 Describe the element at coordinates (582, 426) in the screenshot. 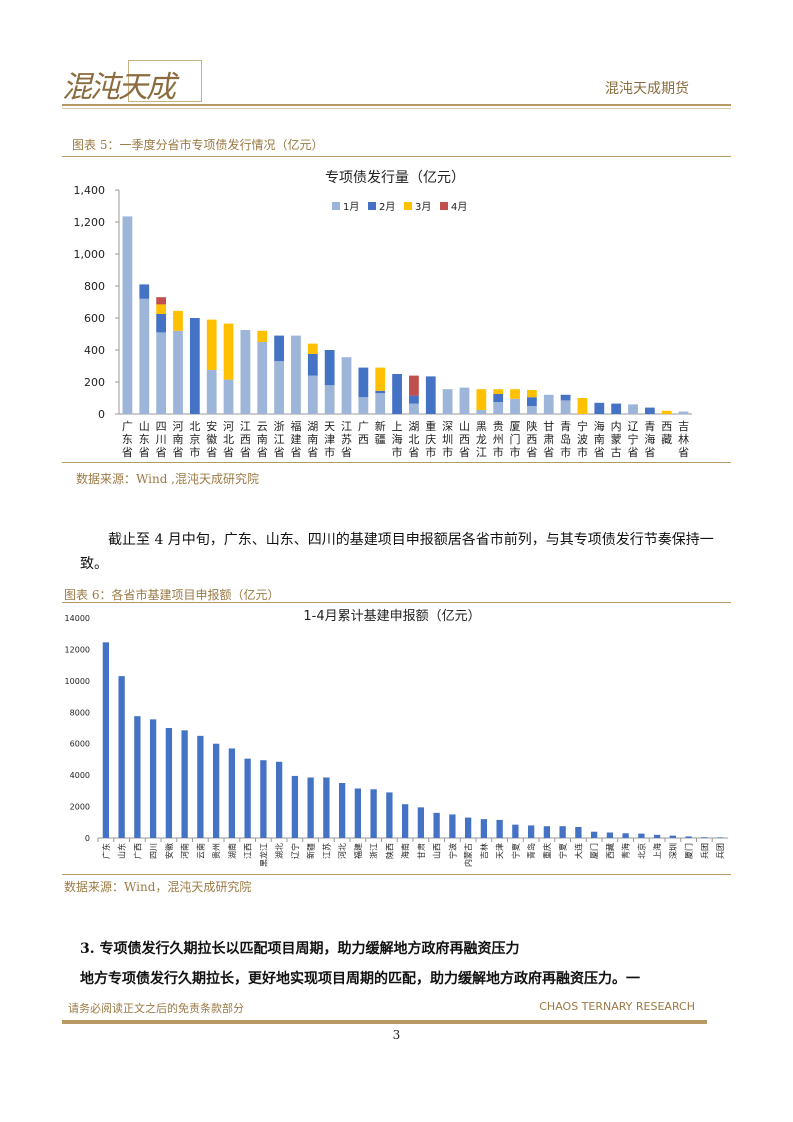

I see `x-tick-label: 宁` at that location.